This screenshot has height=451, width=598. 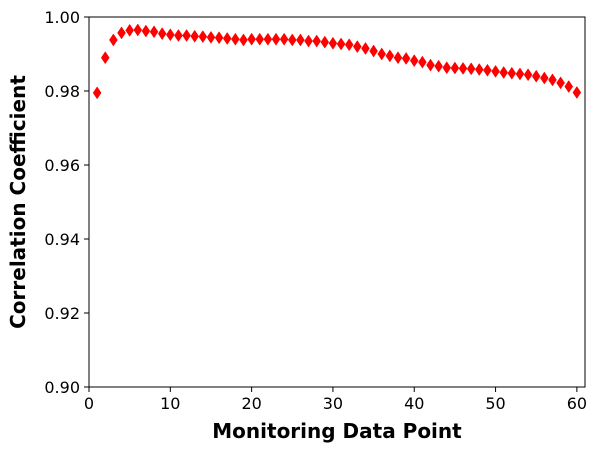 What do you see at coordinates (62, 165) in the screenshot?
I see `y-tick-label: 0.96` at bounding box center [62, 165].